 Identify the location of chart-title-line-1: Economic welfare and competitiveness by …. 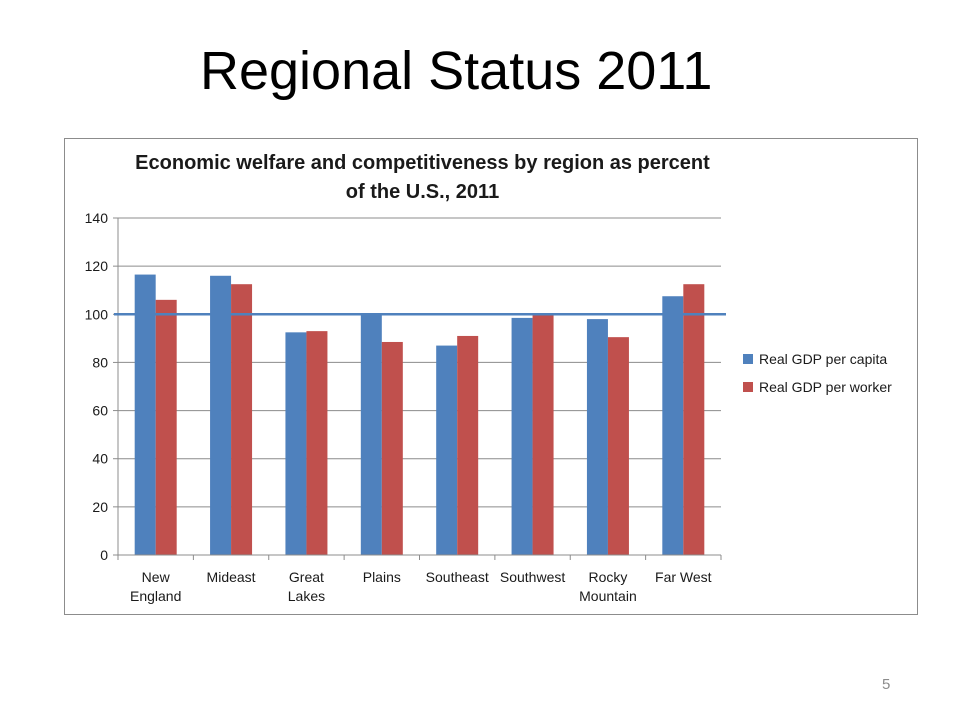
(422, 163).